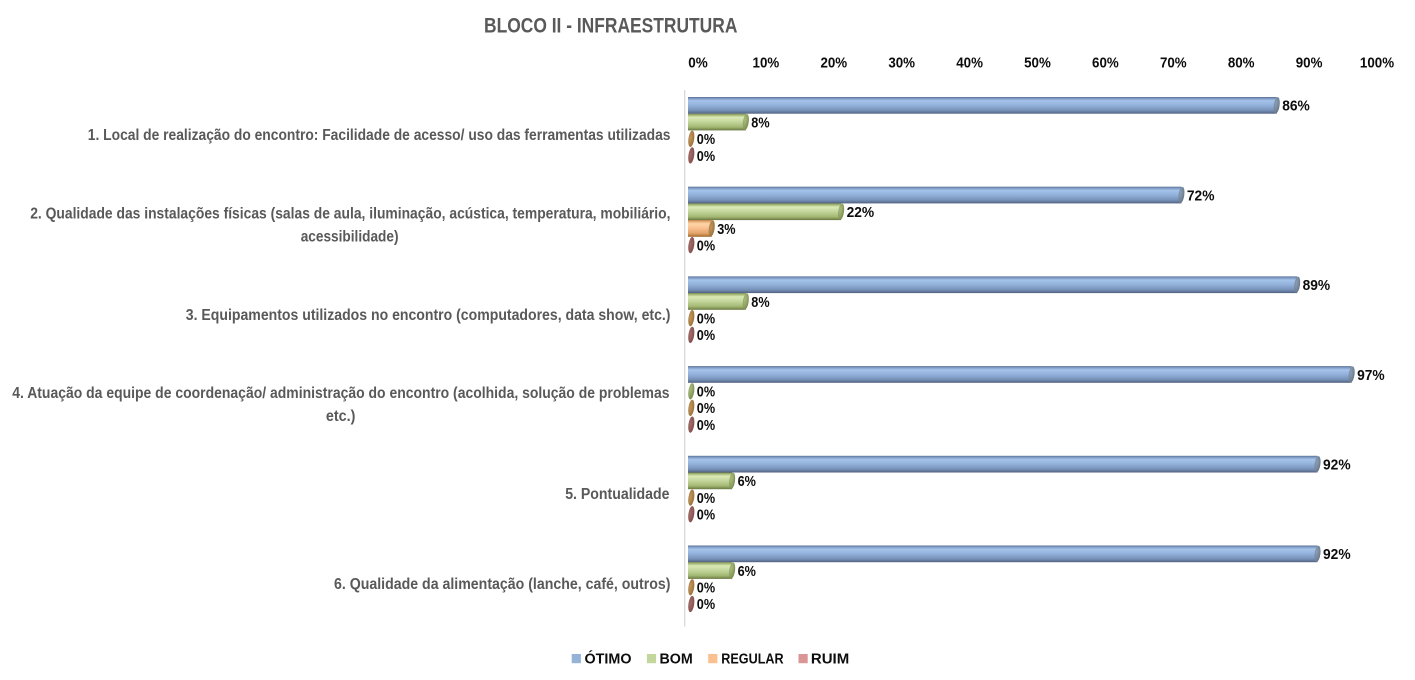  What do you see at coordinates (833, 63) in the screenshot?
I see `svg-text: 20%` at bounding box center [833, 63].